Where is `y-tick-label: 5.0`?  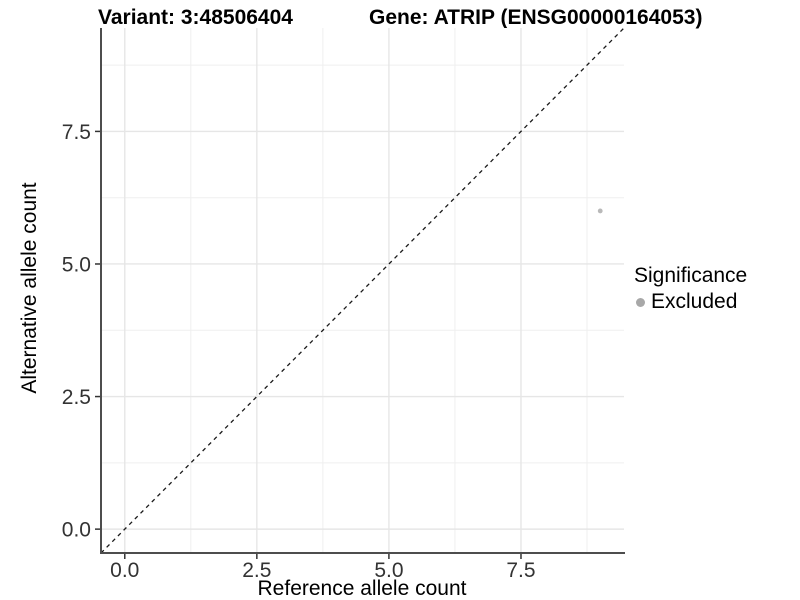
y-tick-label: 5.0 is located at coordinates (76, 264).